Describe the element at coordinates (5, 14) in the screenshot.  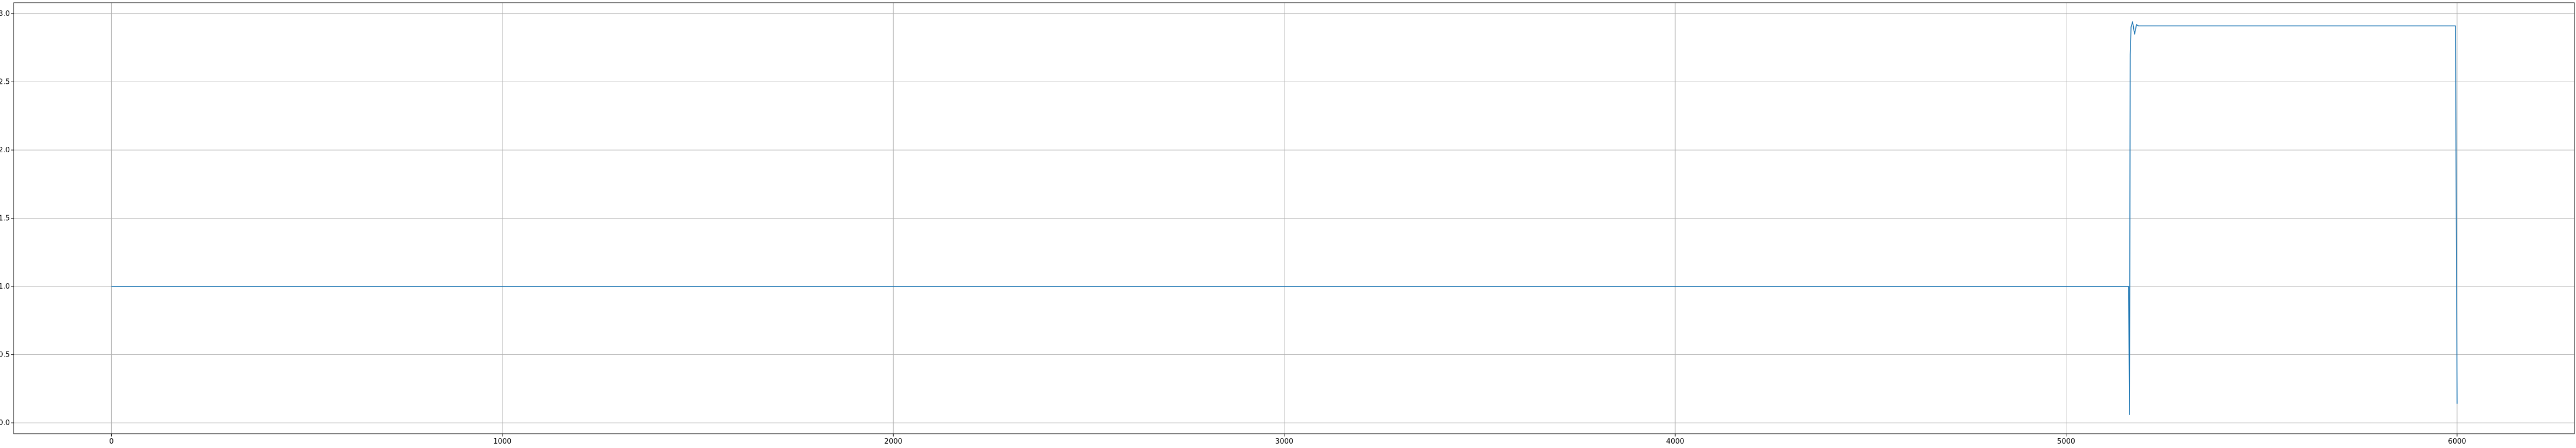
I see `y-tick-label: 3.0` at that location.